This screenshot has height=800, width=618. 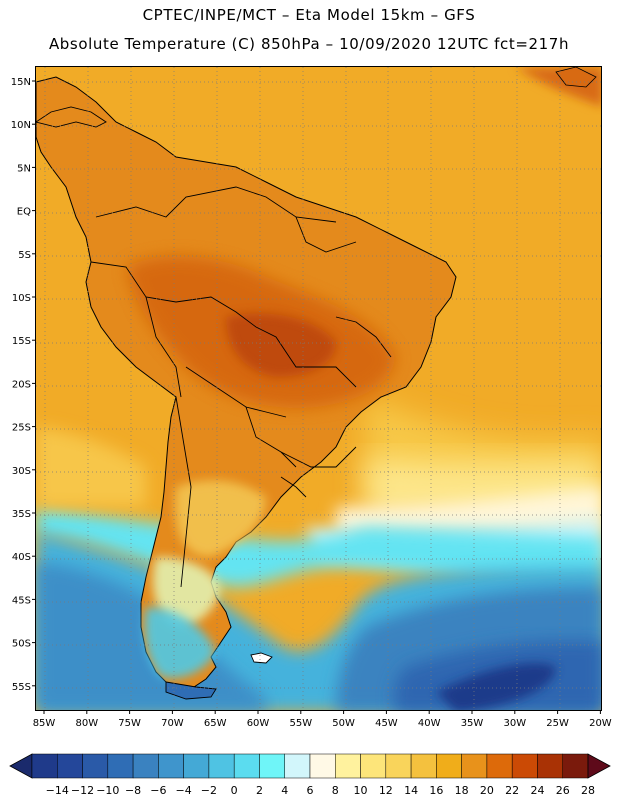 What do you see at coordinates (386, 723) in the screenshot?
I see `lon-label-45w: 45W` at bounding box center [386, 723].